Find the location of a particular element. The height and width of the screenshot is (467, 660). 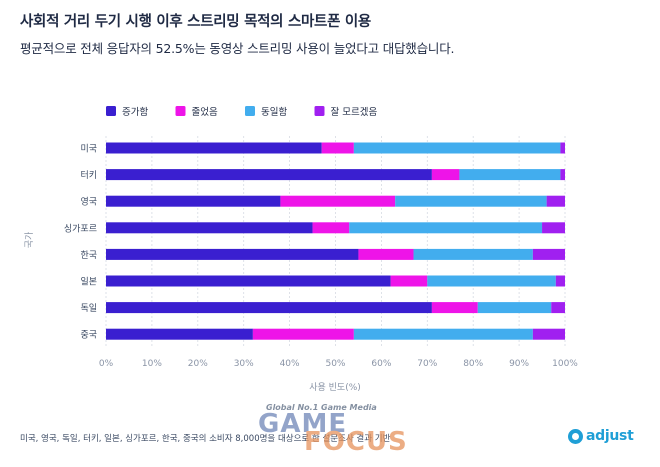

x-tick-label: 90% is located at coordinates (519, 364).